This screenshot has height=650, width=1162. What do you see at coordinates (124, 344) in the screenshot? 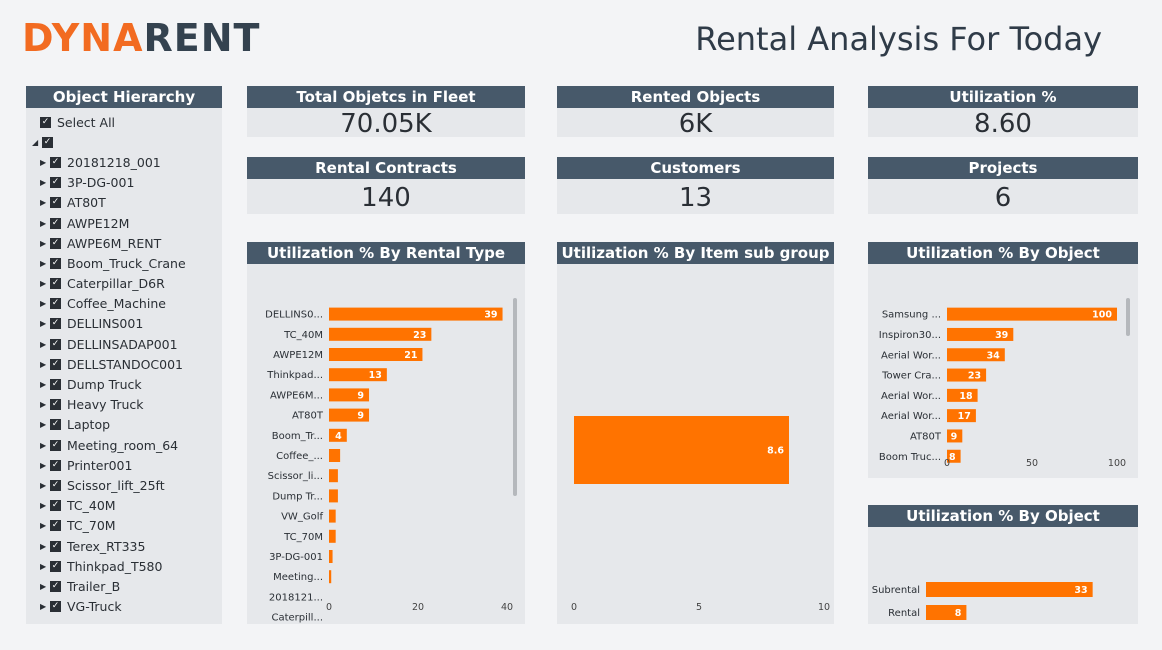
I see `hierarchy-item: ▶ ✓ DELLINSADAP001` at bounding box center [124, 344].